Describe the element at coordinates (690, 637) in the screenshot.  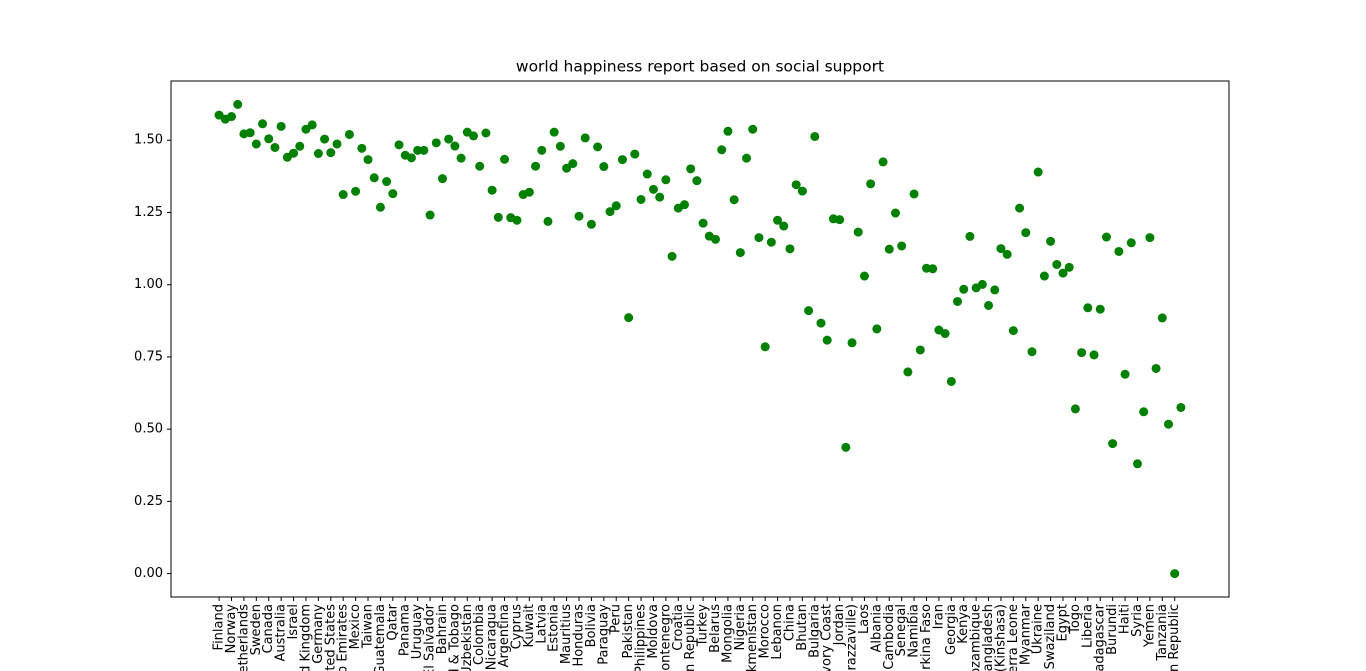
I see `x-tick-label: Dominican Republic` at that location.